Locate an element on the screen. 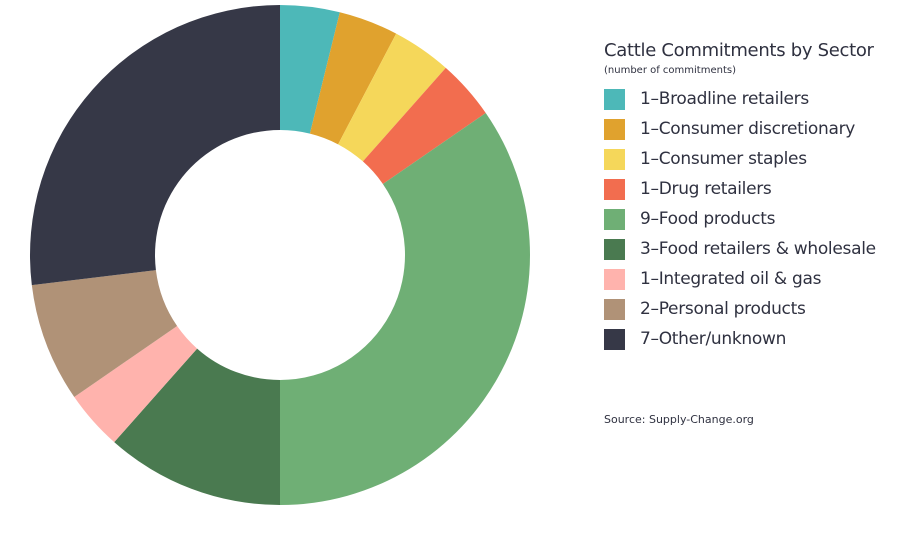  legend-label: 7–Other/unknown is located at coordinates (713, 339).